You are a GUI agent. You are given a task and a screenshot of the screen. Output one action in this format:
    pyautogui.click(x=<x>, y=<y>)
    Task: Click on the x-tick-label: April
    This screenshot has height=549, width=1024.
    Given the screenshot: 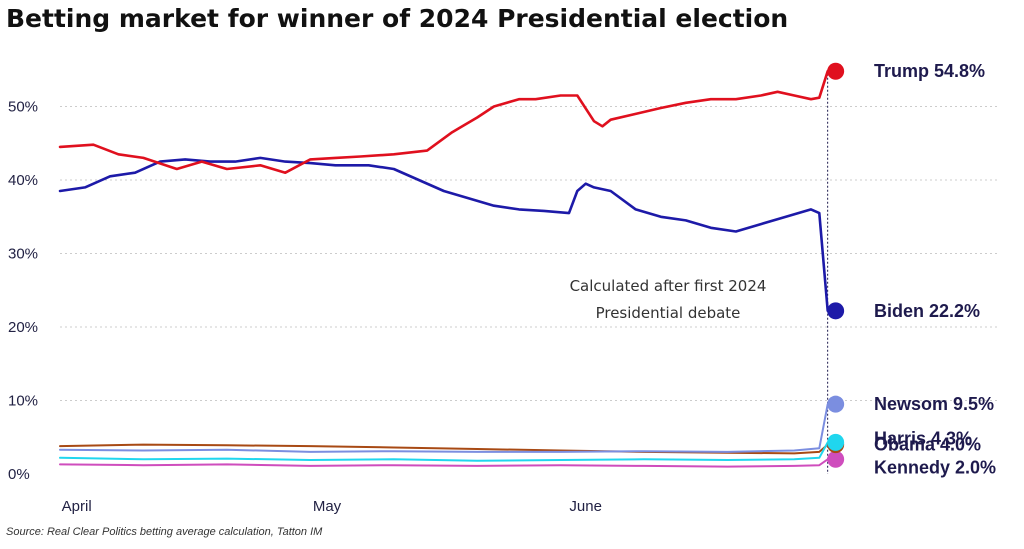 What is the action you would take?
    pyautogui.click(x=77, y=506)
    